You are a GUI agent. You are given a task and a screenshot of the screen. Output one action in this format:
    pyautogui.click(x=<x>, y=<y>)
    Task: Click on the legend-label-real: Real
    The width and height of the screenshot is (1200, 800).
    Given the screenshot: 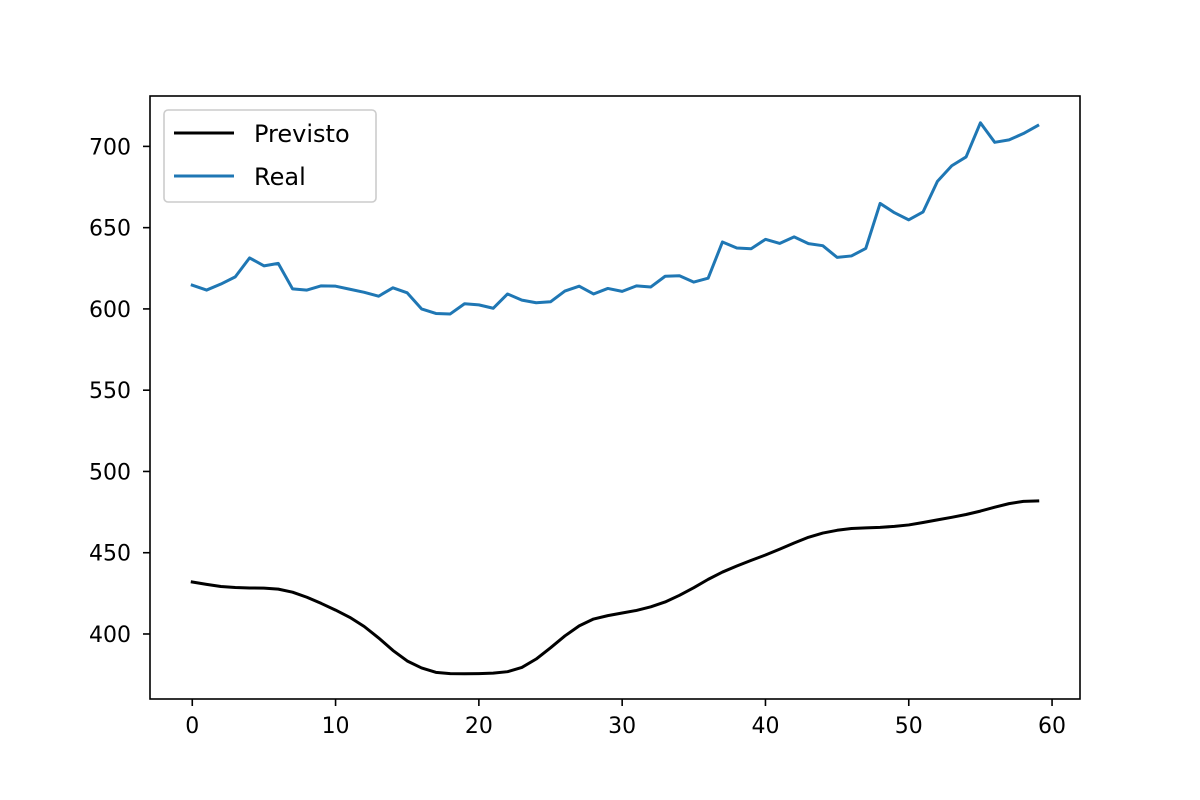 What is the action you would take?
    pyautogui.click(x=280, y=177)
    